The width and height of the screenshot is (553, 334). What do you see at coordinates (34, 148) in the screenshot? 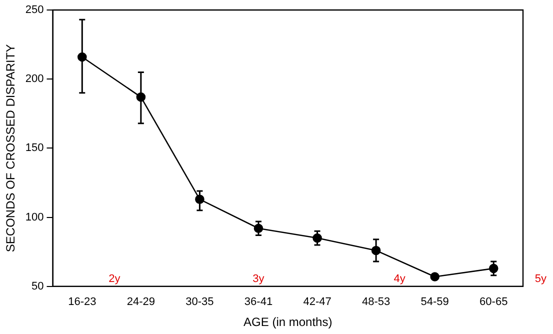
I see `y-tick-label: 150` at bounding box center [34, 148].